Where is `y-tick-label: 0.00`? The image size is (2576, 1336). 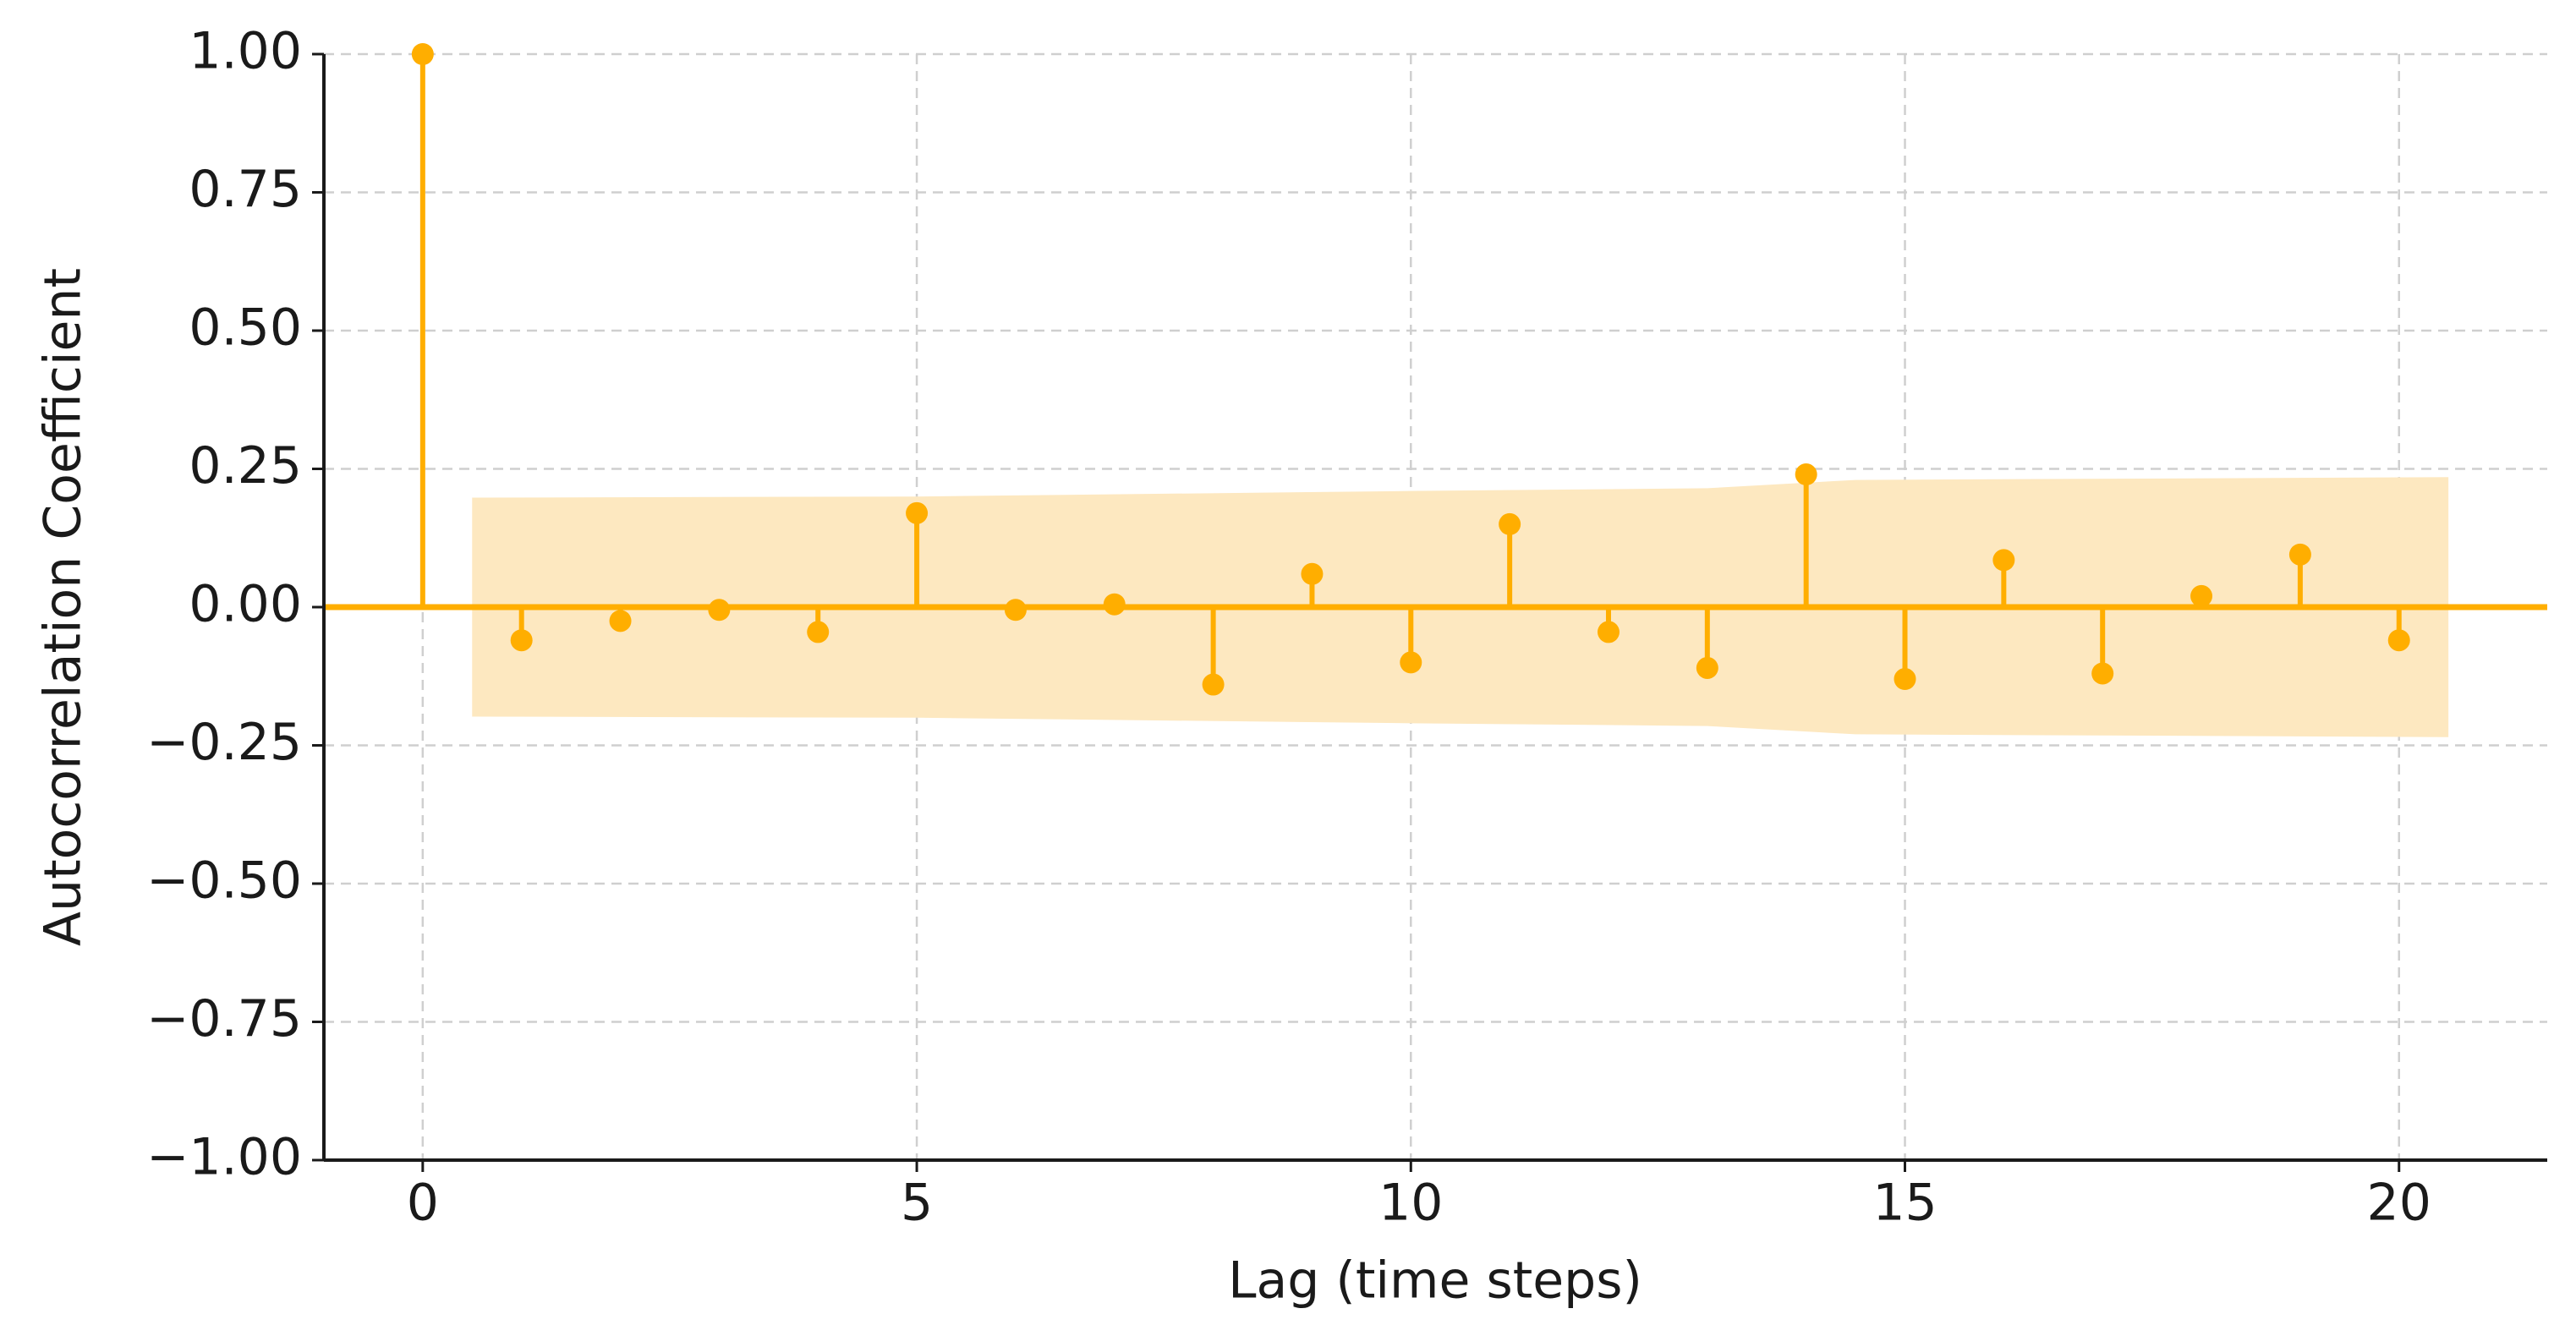
y-tick-label: 0.00 is located at coordinates (245, 604).